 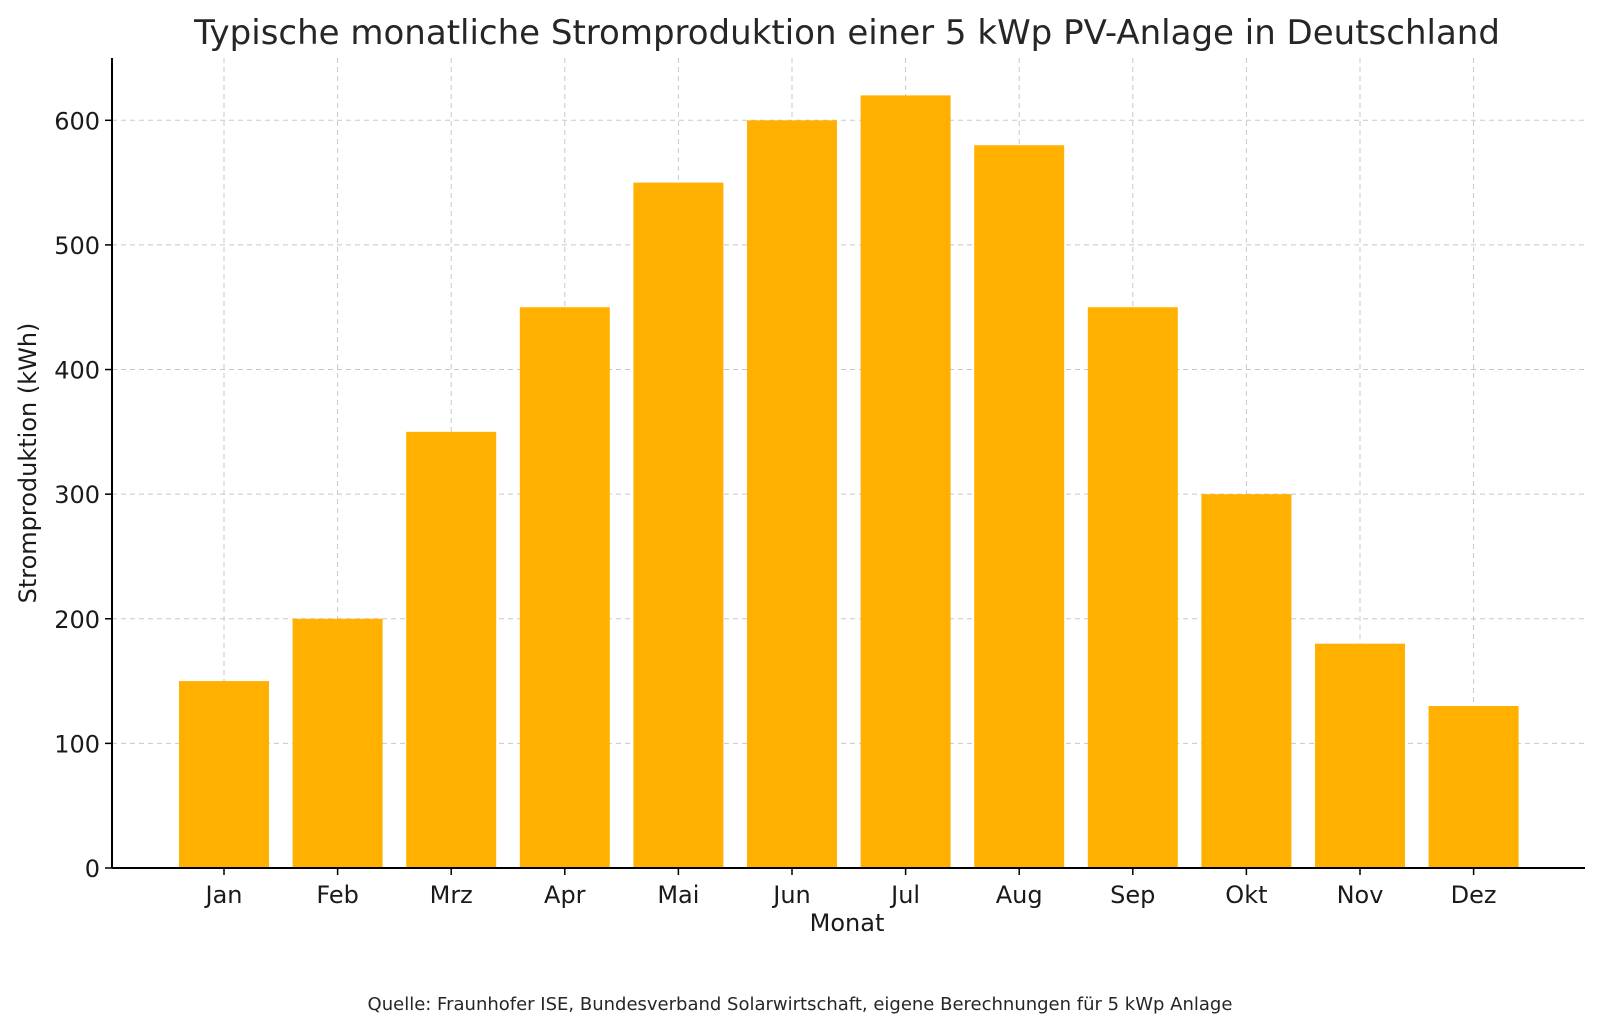 What do you see at coordinates (791, 895) in the screenshot?
I see `x-tick-label-jun: Jun` at bounding box center [791, 895].